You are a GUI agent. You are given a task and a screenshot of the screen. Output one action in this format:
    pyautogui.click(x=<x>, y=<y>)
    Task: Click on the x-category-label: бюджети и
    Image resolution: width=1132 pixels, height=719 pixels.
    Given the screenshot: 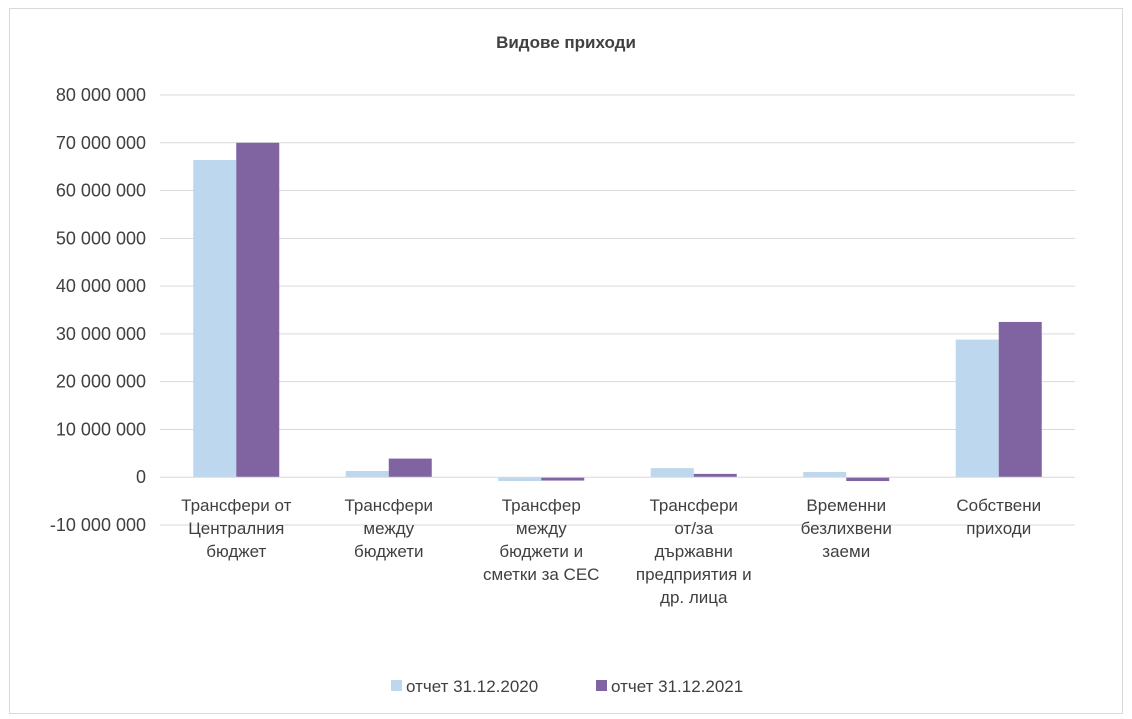 What is the action you would take?
    pyautogui.click(x=541, y=551)
    